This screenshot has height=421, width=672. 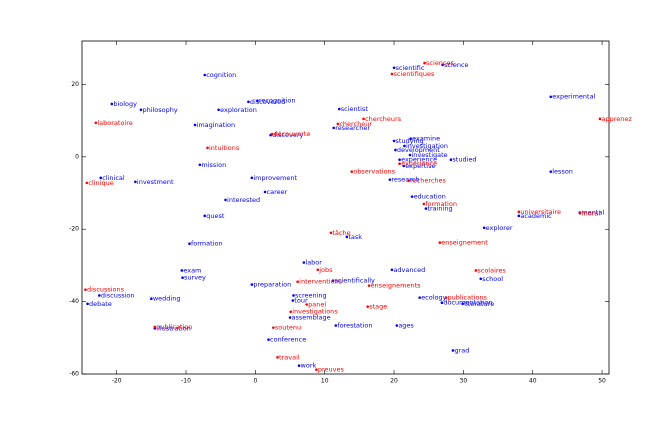 I want to click on point-label: development, so click(x=418, y=150).